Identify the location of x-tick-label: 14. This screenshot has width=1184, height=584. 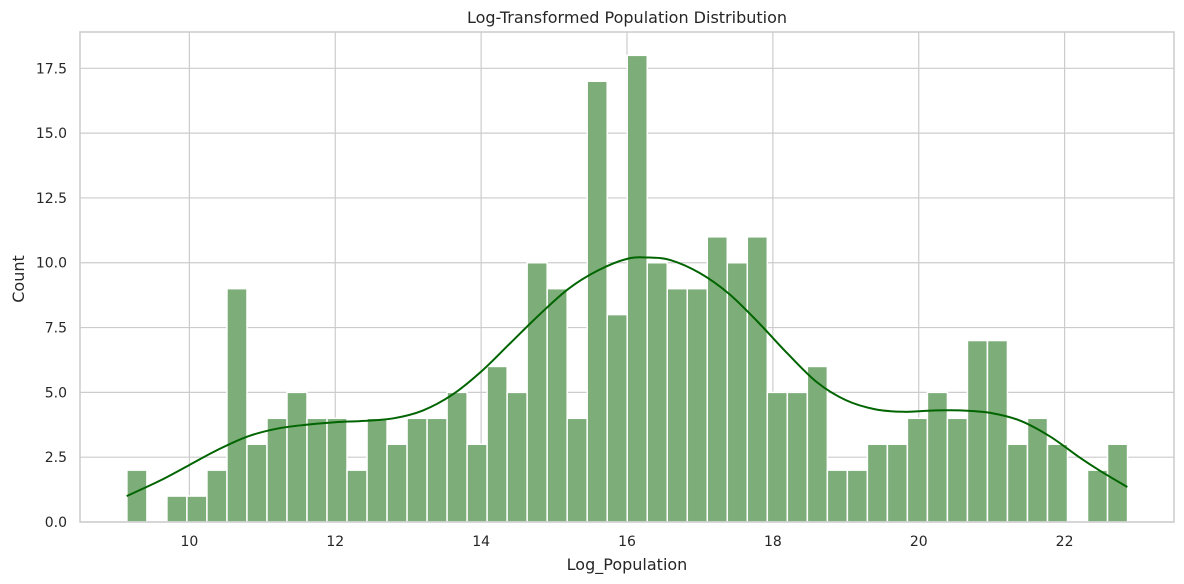
(481, 542).